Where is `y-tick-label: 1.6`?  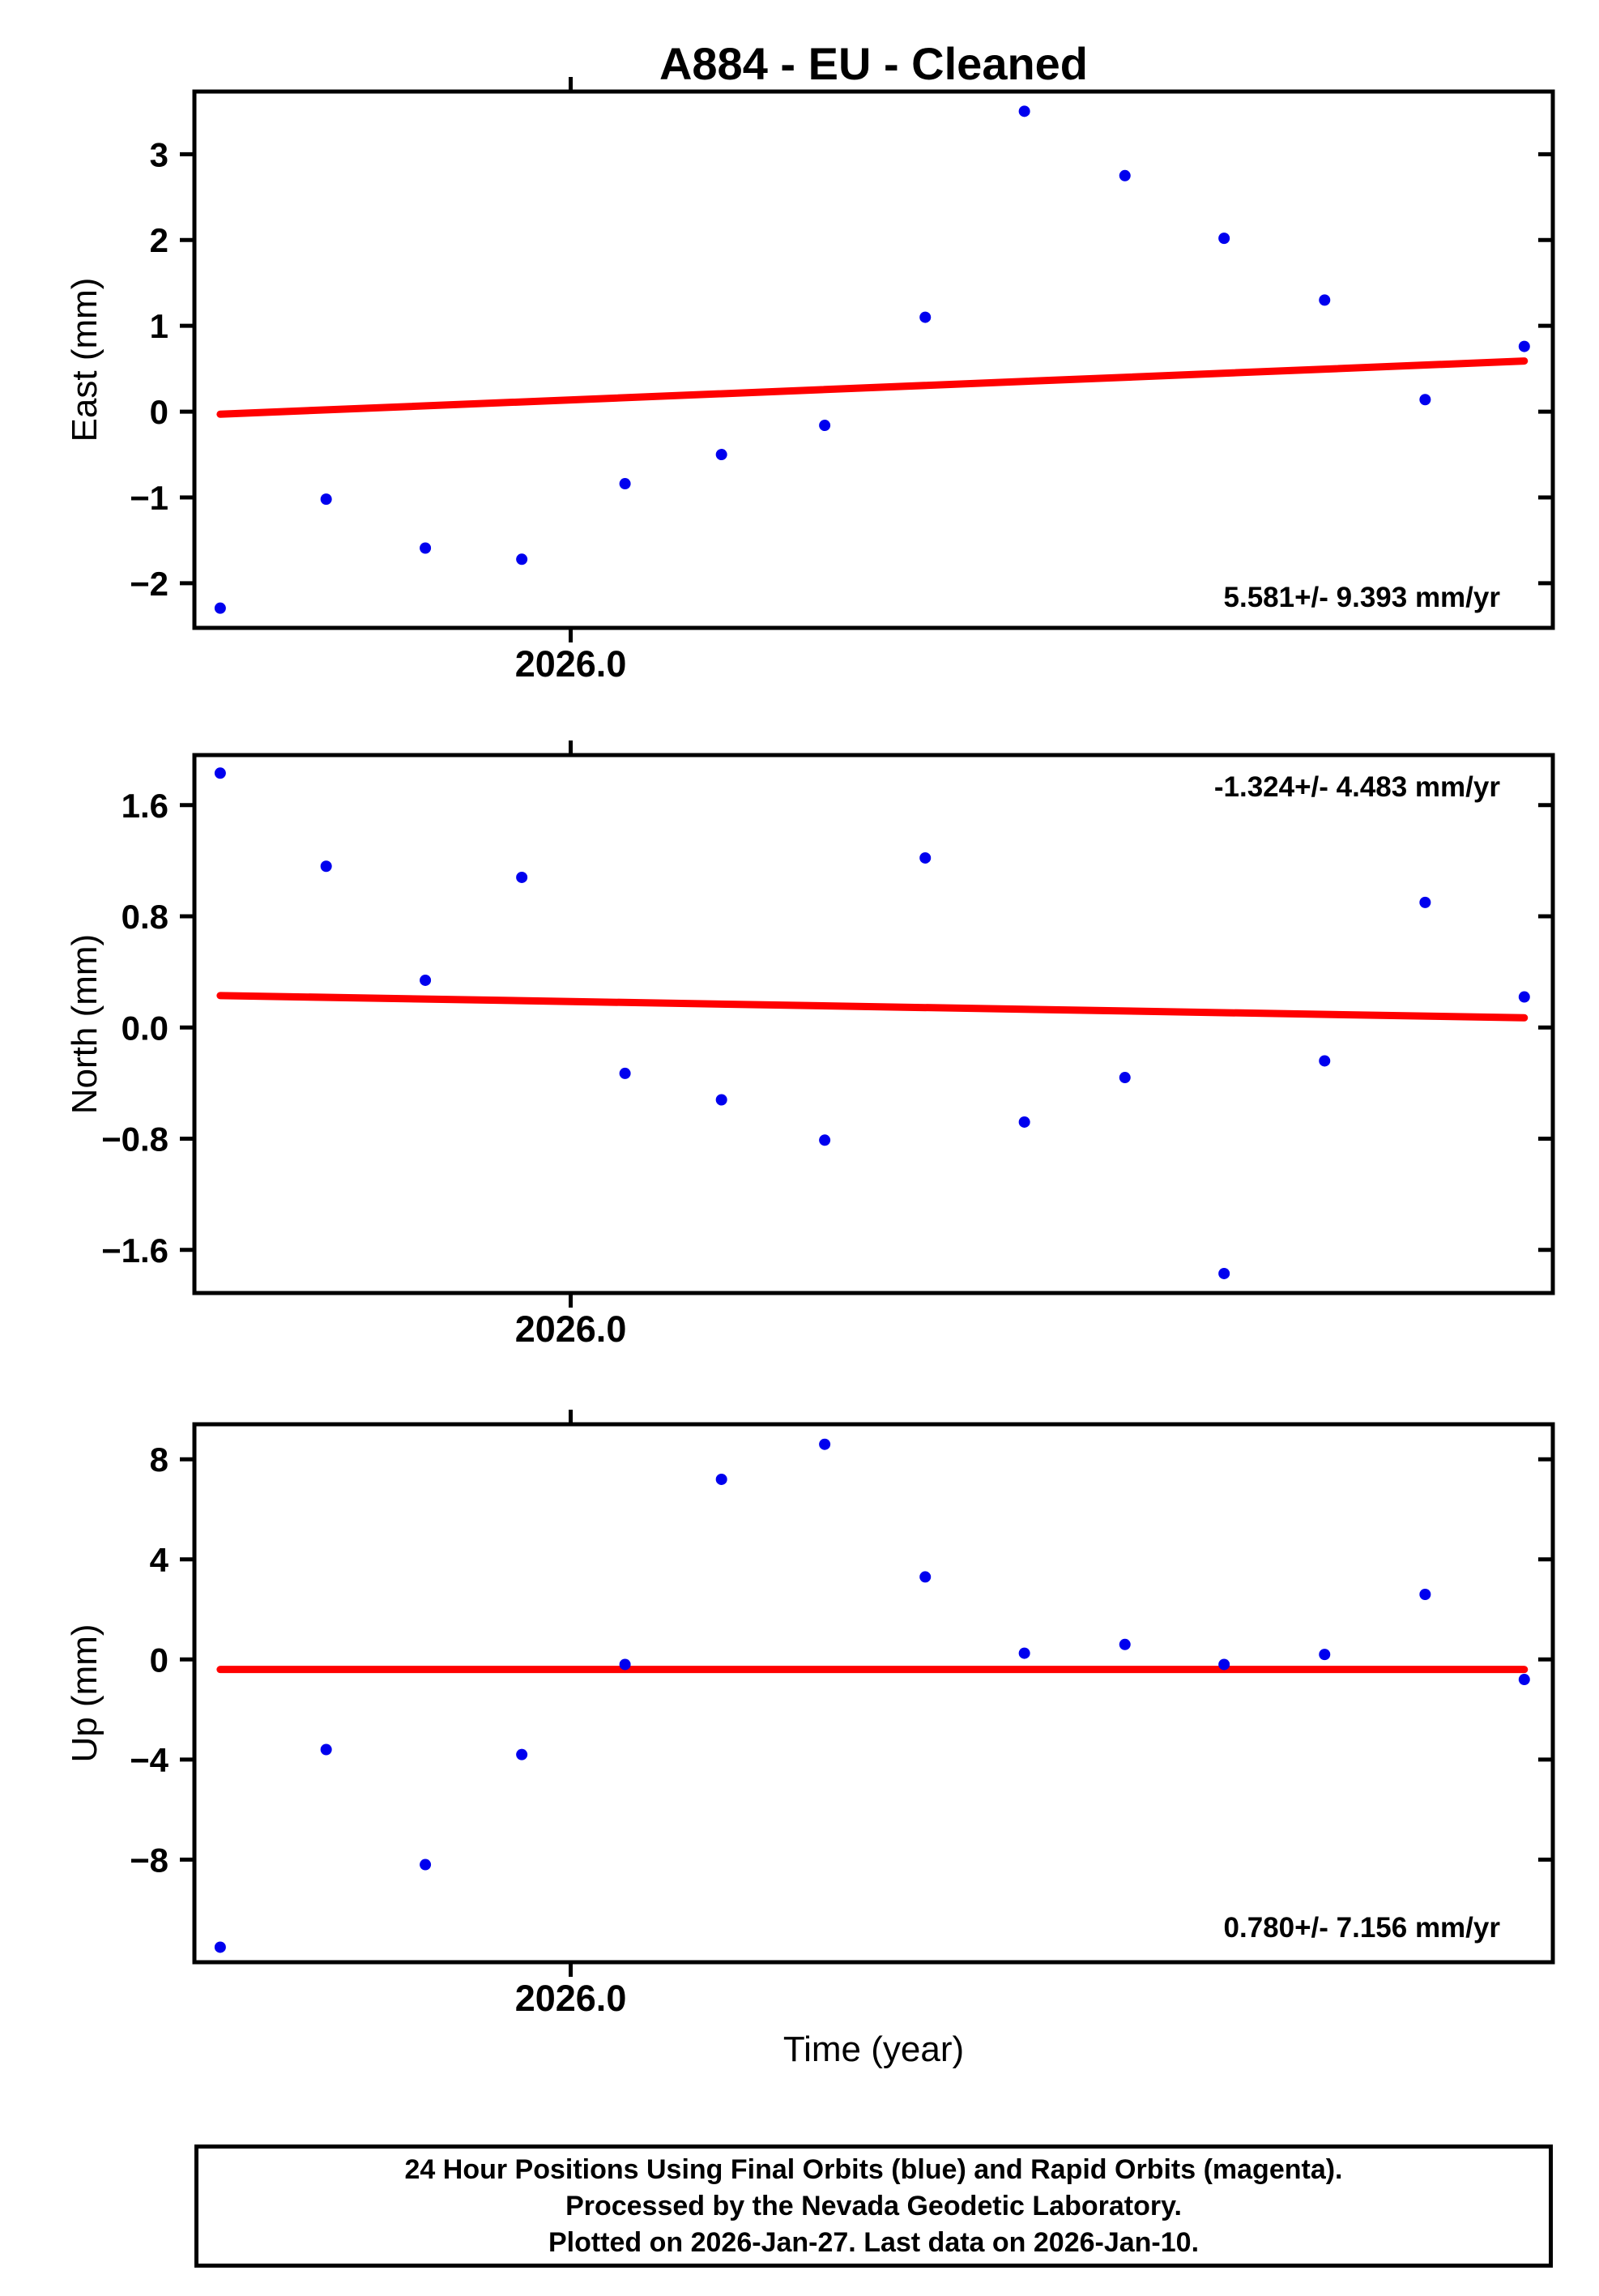 y-tick-label: 1.6 is located at coordinates (145, 806).